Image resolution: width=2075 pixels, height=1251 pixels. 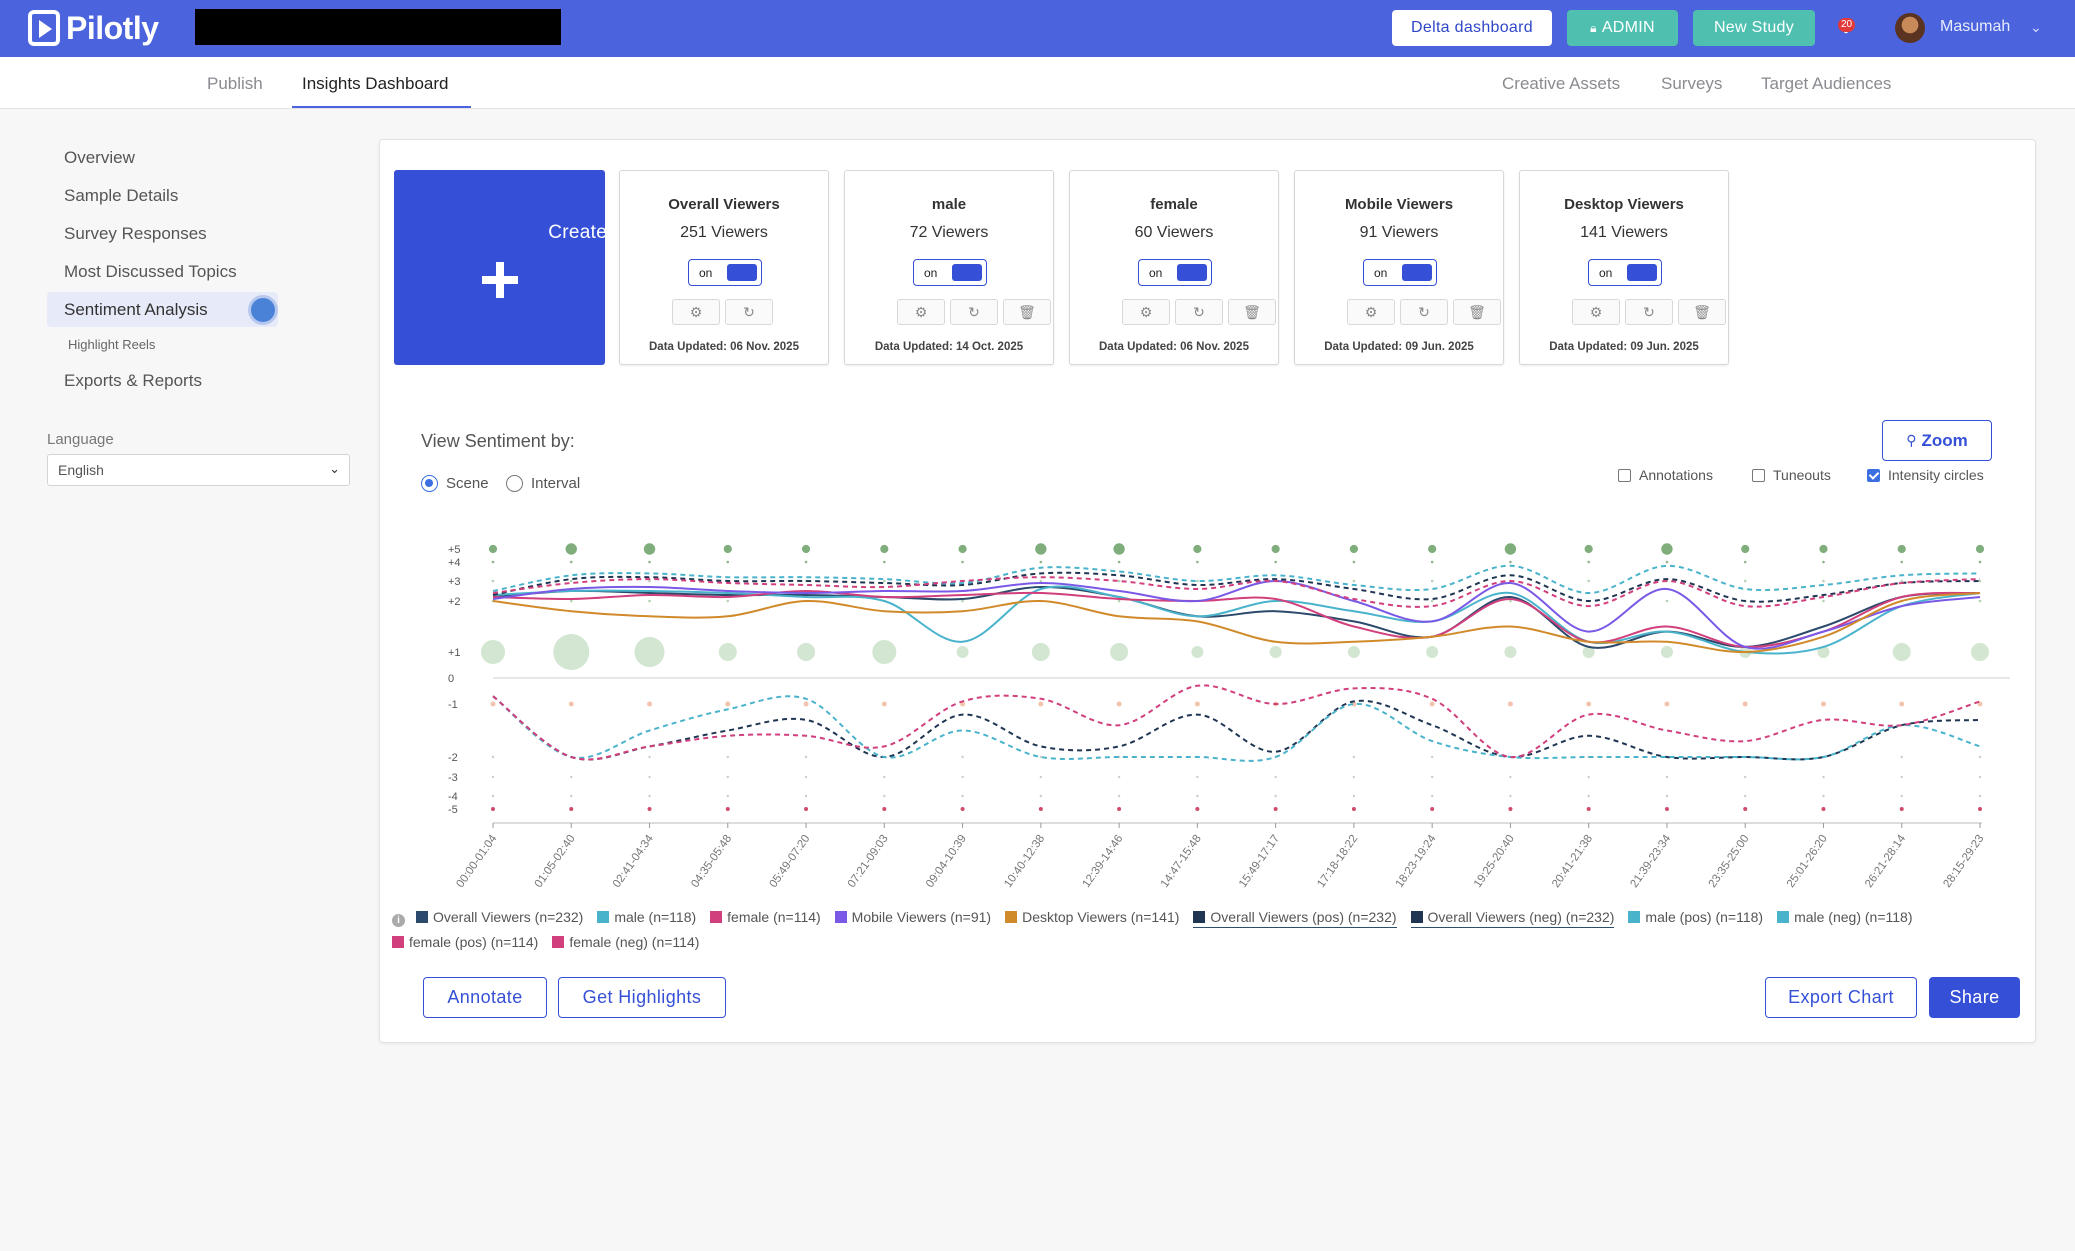 I want to click on legend-item: Overall Viewers (pos) (n=232), so click(x=1295, y=917).